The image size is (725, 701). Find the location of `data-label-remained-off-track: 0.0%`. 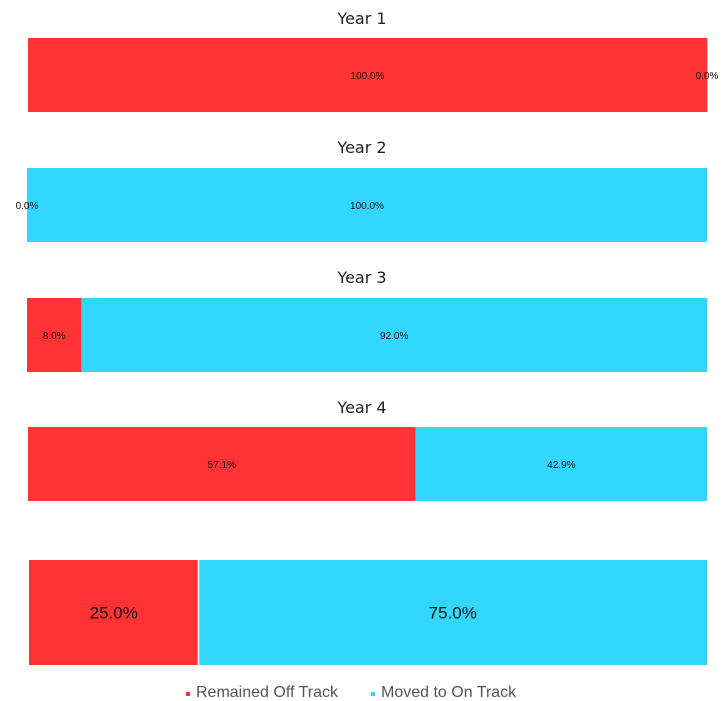

data-label-remained-off-track: 0.0% is located at coordinates (27, 206).